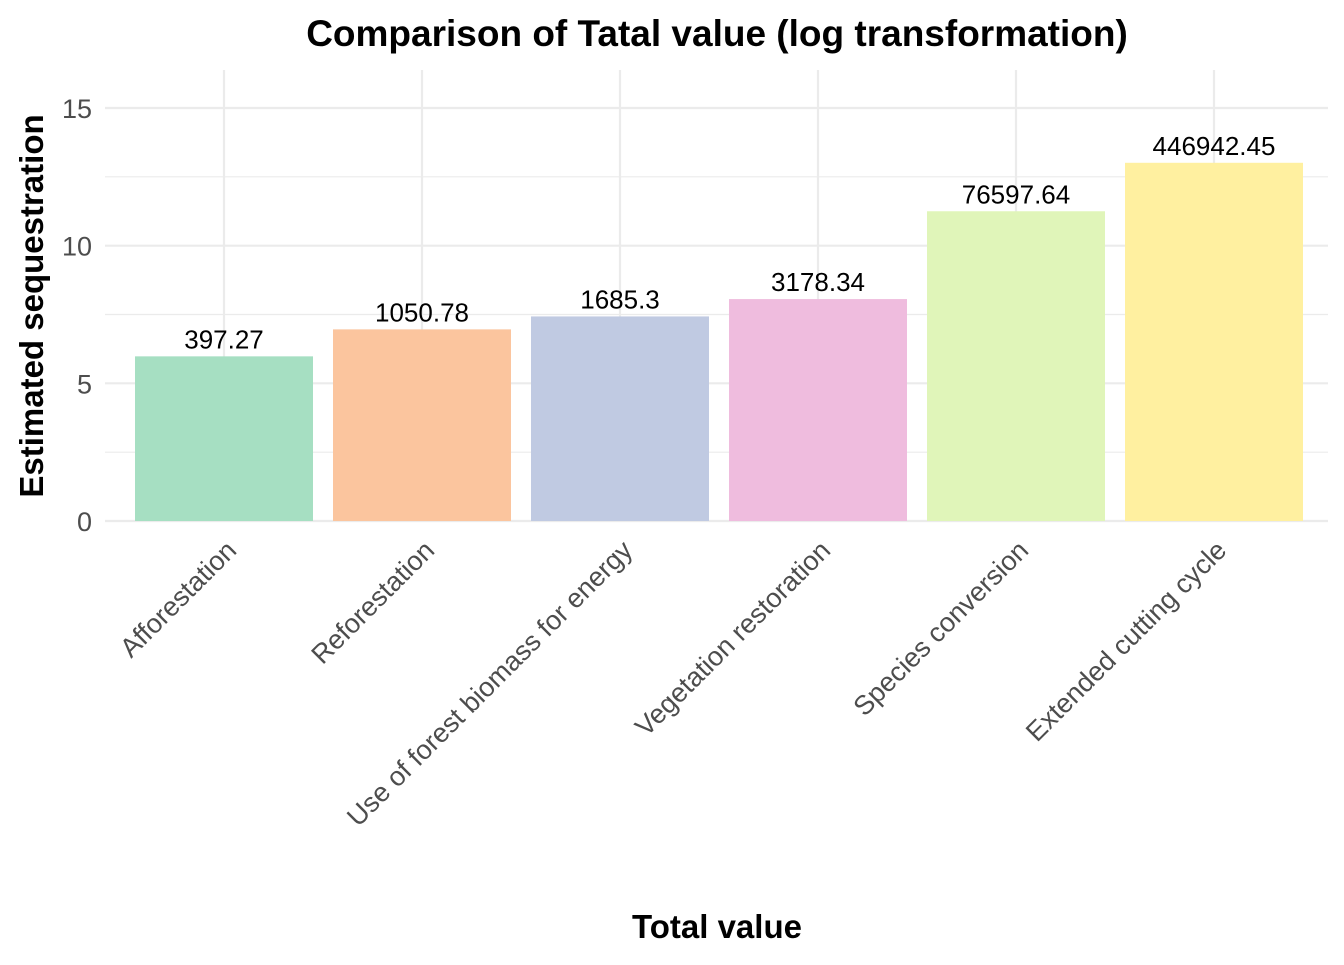 The height and width of the screenshot is (965, 1344). What do you see at coordinates (77, 247) in the screenshot?
I see `y-tick-label: 10` at bounding box center [77, 247].